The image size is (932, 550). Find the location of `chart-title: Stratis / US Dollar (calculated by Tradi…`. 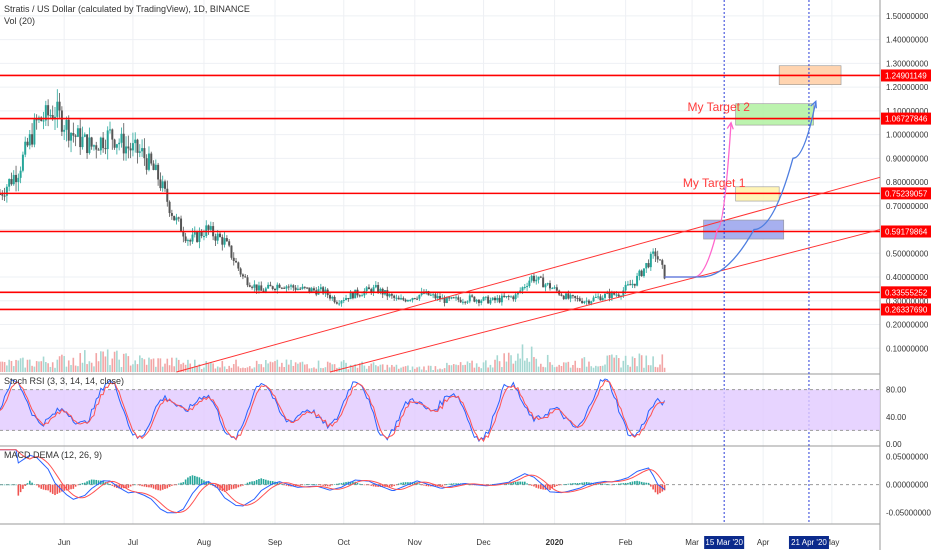

chart-title: Stratis / US Dollar (calculated by Tradi… is located at coordinates (127, 9).